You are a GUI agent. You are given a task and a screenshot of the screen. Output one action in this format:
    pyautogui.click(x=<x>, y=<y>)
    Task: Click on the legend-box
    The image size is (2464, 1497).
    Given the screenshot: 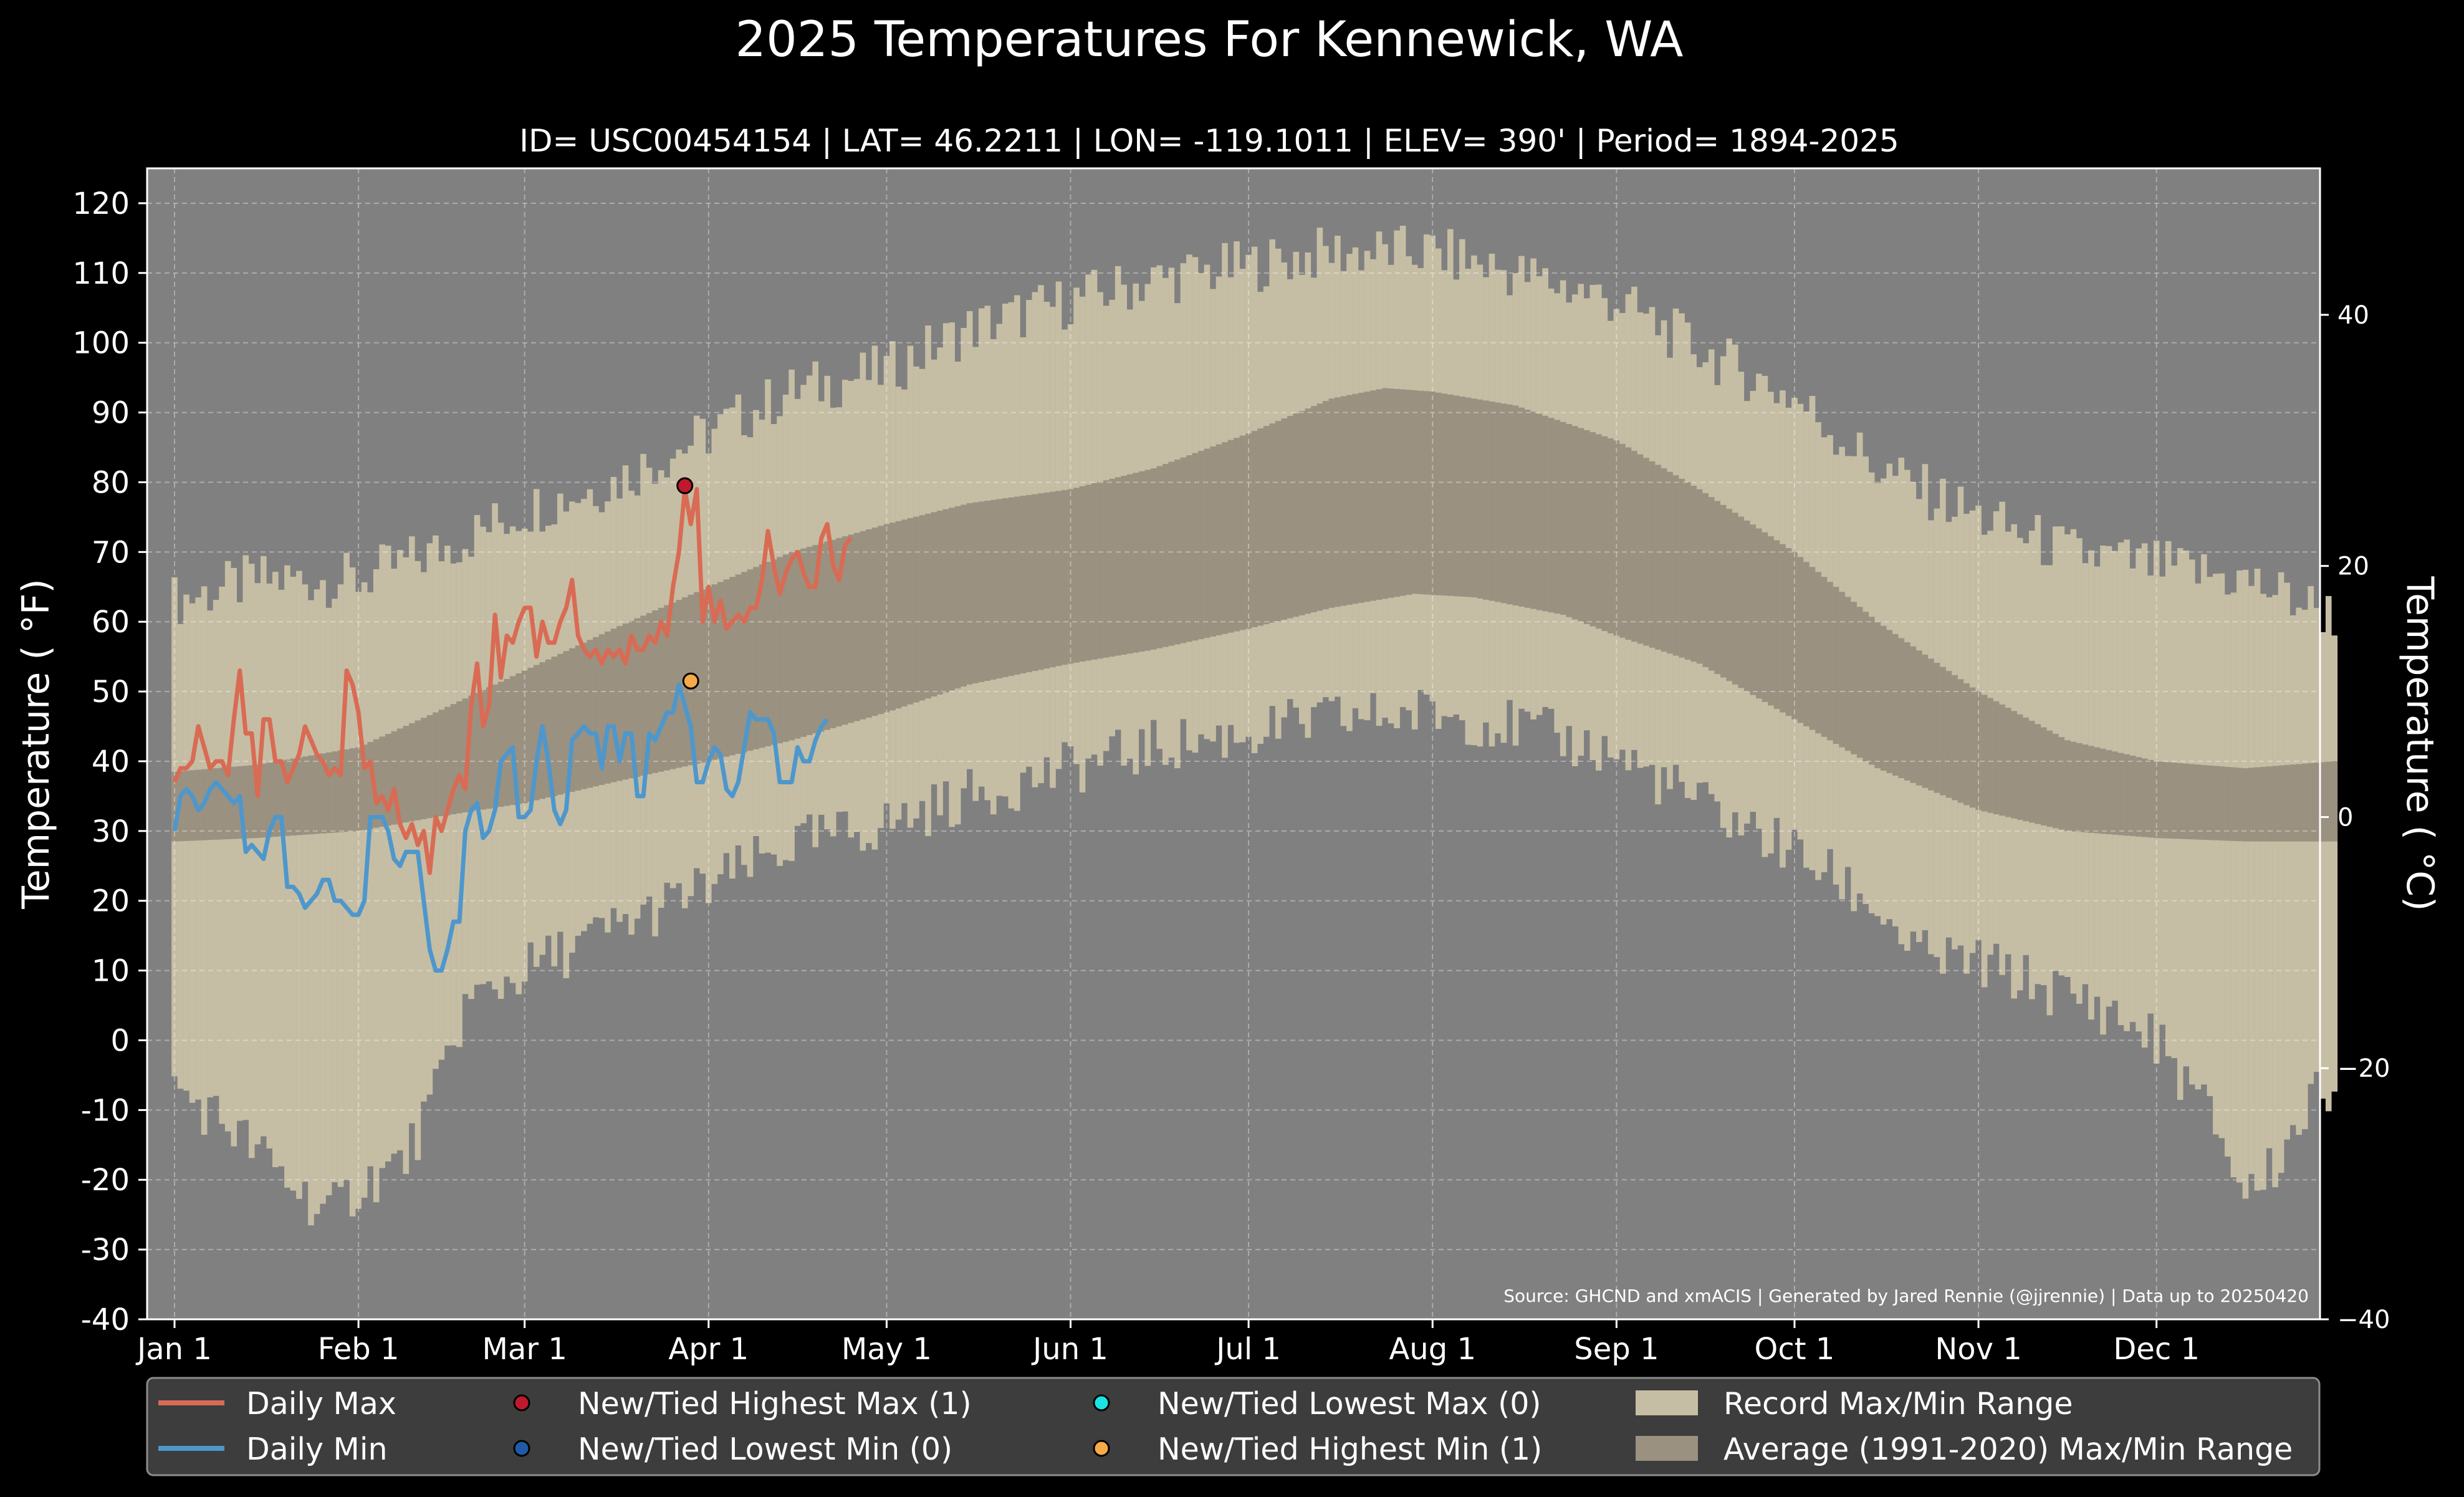 What is the action you would take?
    pyautogui.click(x=1233, y=1426)
    